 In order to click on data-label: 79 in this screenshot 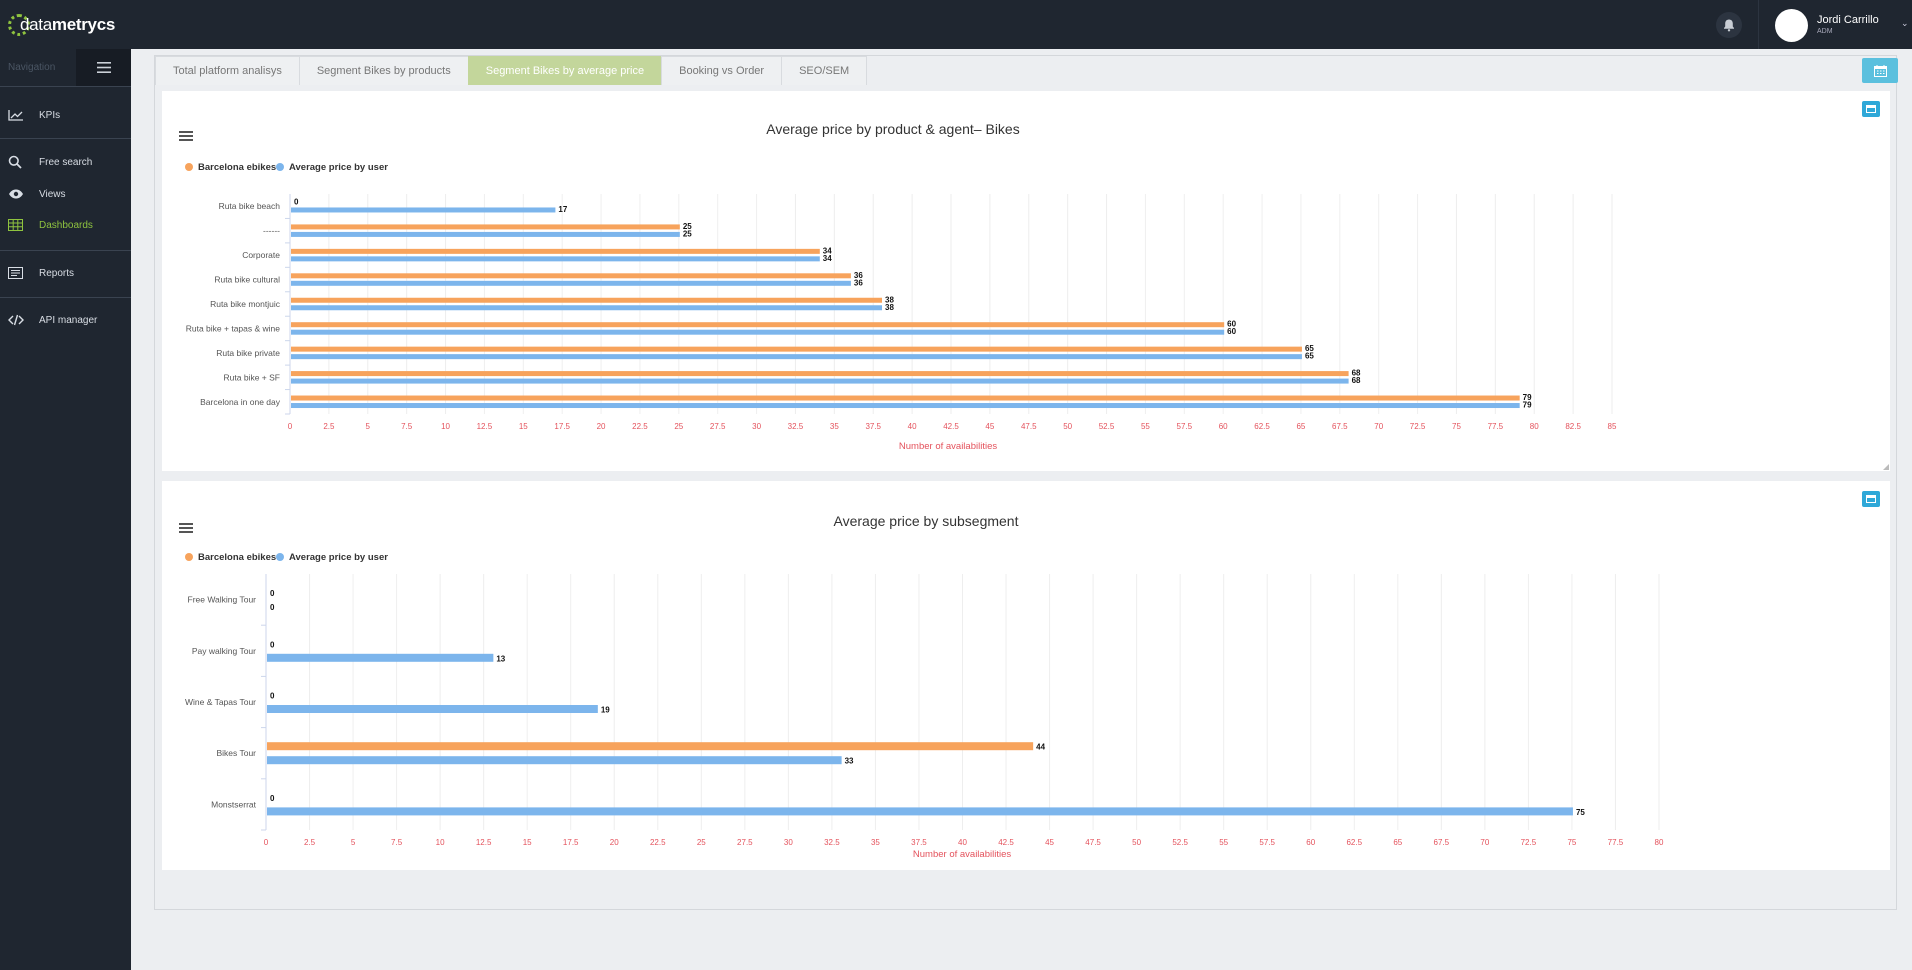, I will do `click(1527, 397)`.